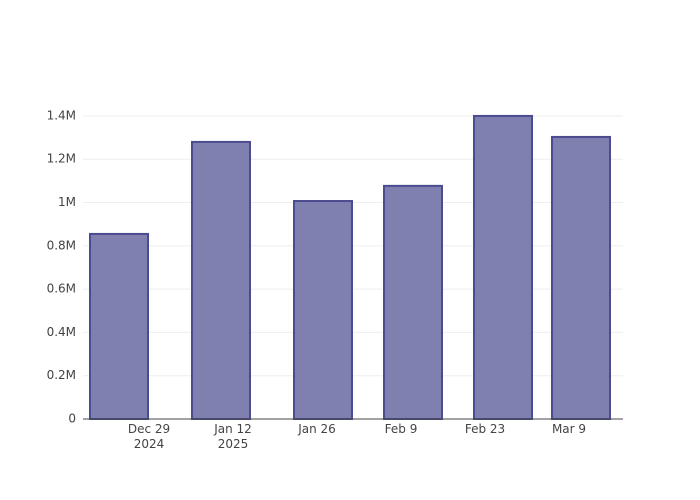 The height and width of the screenshot is (500, 700). Describe the element at coordinates (149, 436) in the screenshot. I see `x-tick-label: Dec 29 2024` at that location.